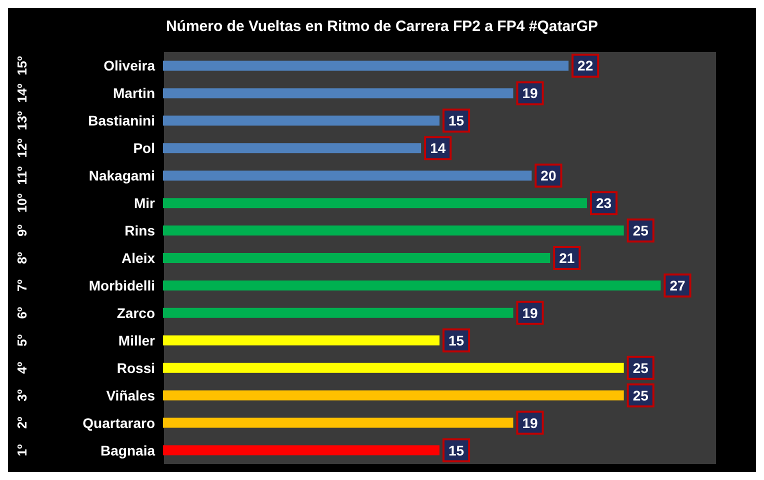 The width and height of the screenshot is (764, 480). I want to click on y-tick-label: Rossi, so click(135, 368).